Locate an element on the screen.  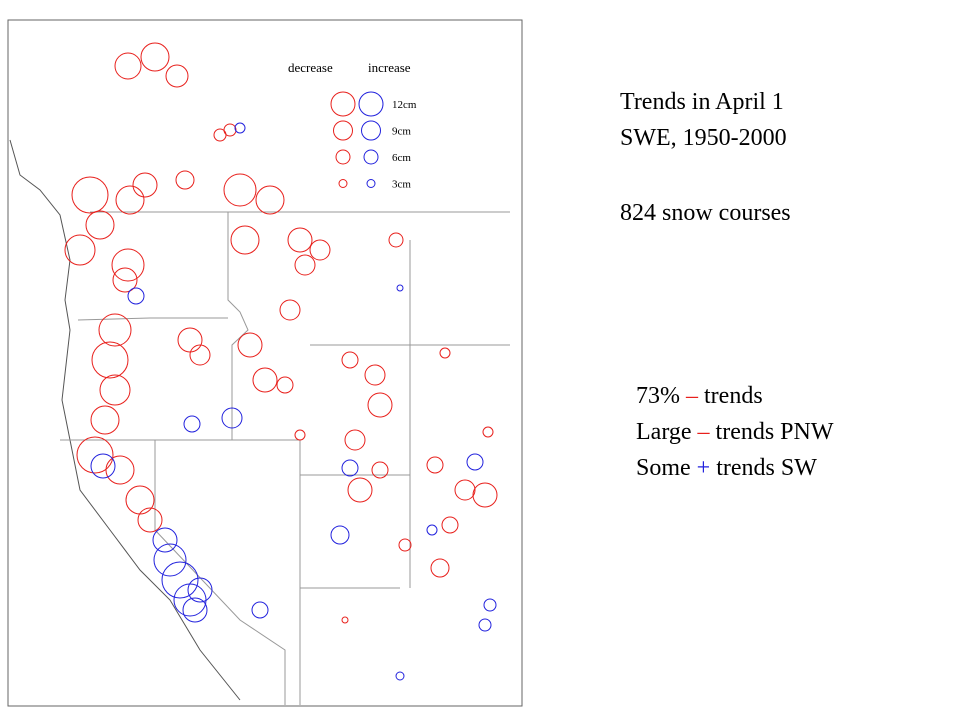
note-rest: trends SW is located at coordinates (766, 468).